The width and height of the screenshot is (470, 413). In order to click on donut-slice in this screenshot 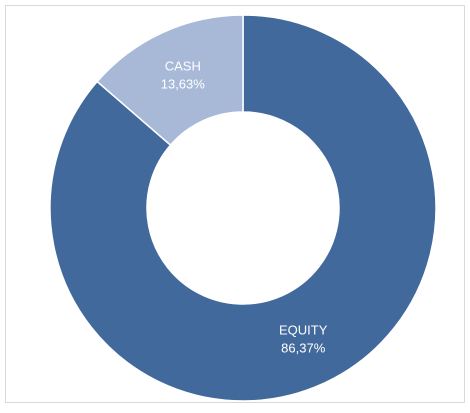, I will do `click(170, 80)`.